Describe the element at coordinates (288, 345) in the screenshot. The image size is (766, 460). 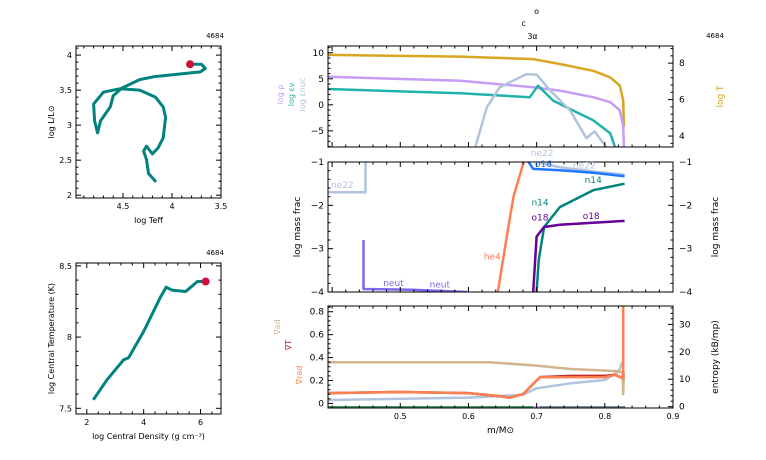
I see `y-axis-label-1: ∇T` at that location.